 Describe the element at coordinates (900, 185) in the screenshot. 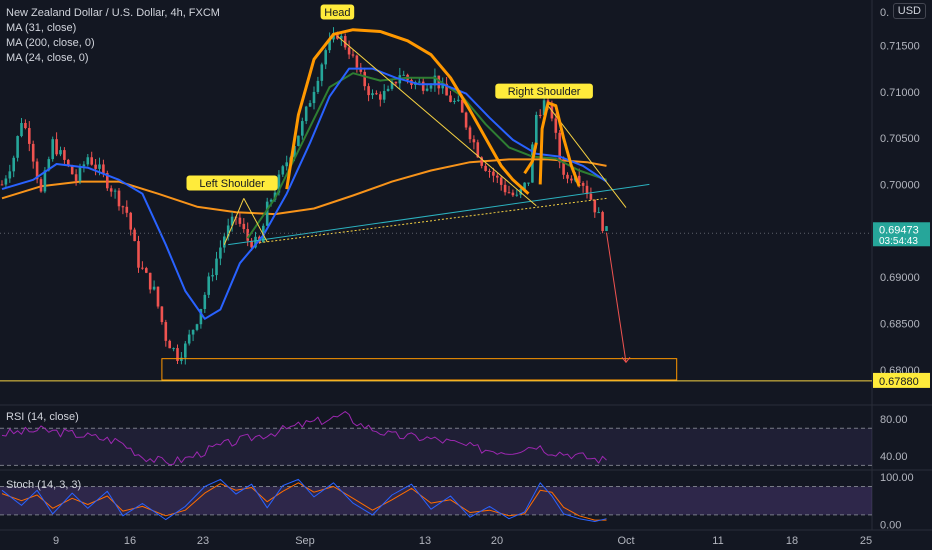

I see `price-tick-label: 0.70000` at that location.